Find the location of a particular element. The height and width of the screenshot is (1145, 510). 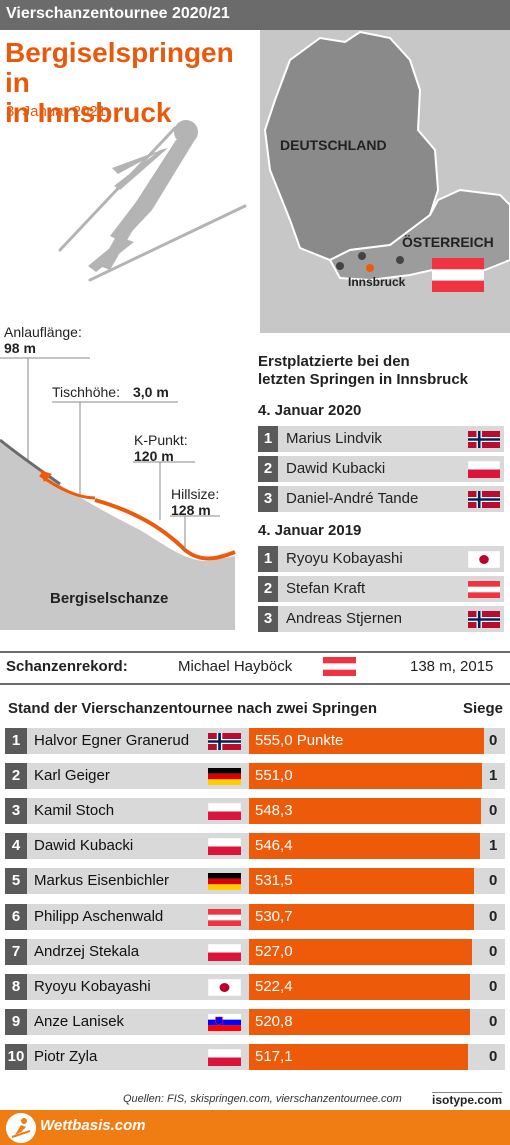

standings-rank: 5 is located at coordinates (16, 881).